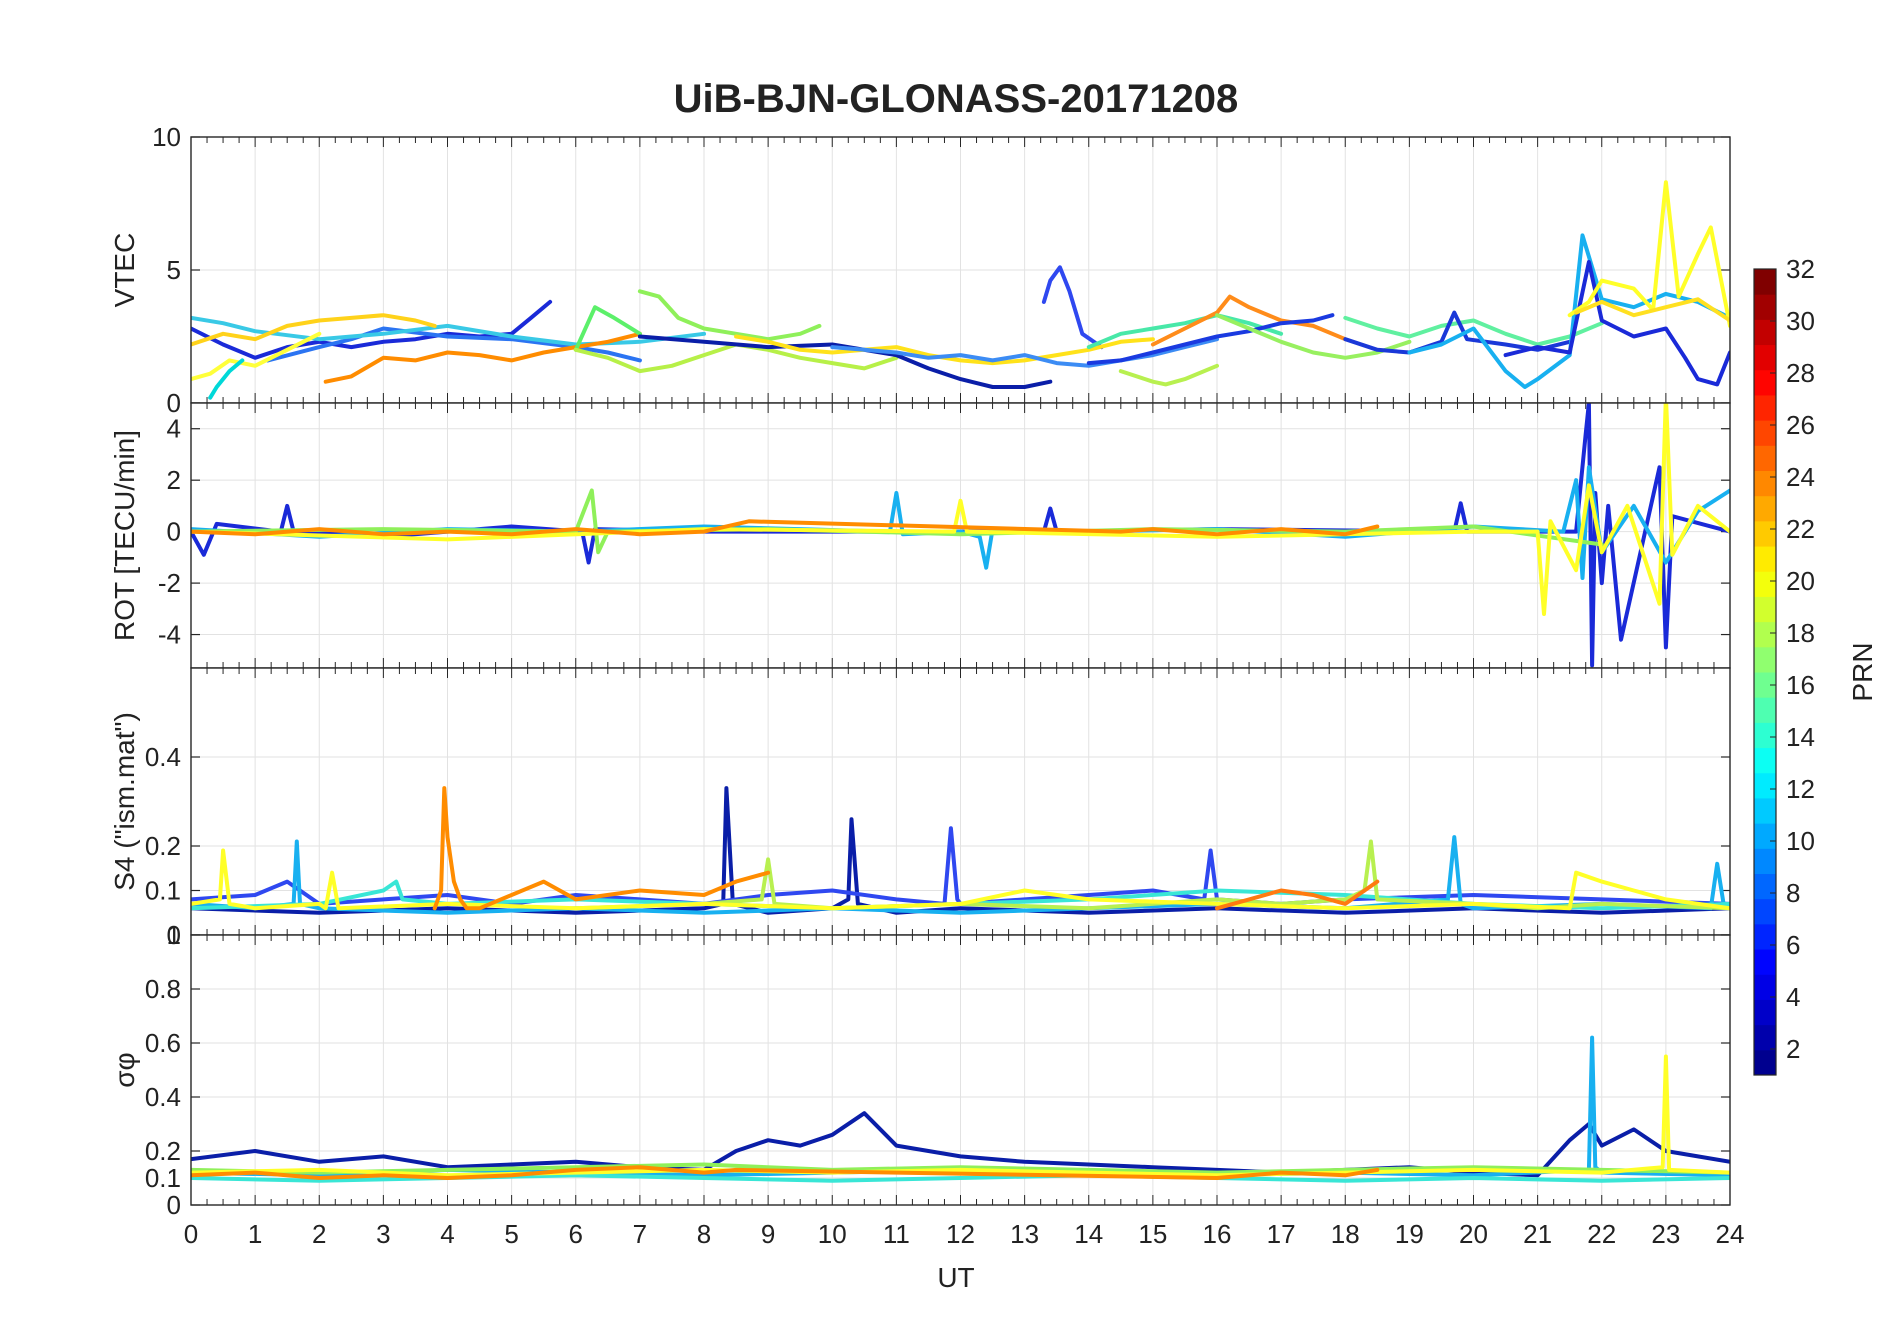 The width and height of the screenshot is (1902, 1335). What do you see at coordinates (960, 290) in the screenshot?
I see `series-group` at bounding box center [960, 290].